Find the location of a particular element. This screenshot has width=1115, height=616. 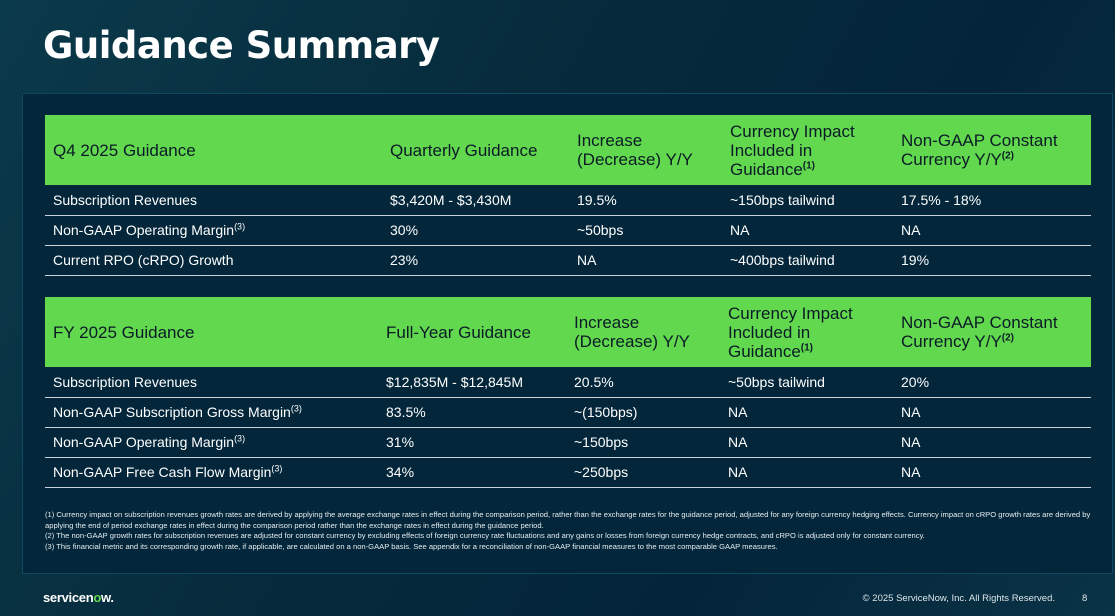

row-change: 19.5% is located at coordinates (645, 200).